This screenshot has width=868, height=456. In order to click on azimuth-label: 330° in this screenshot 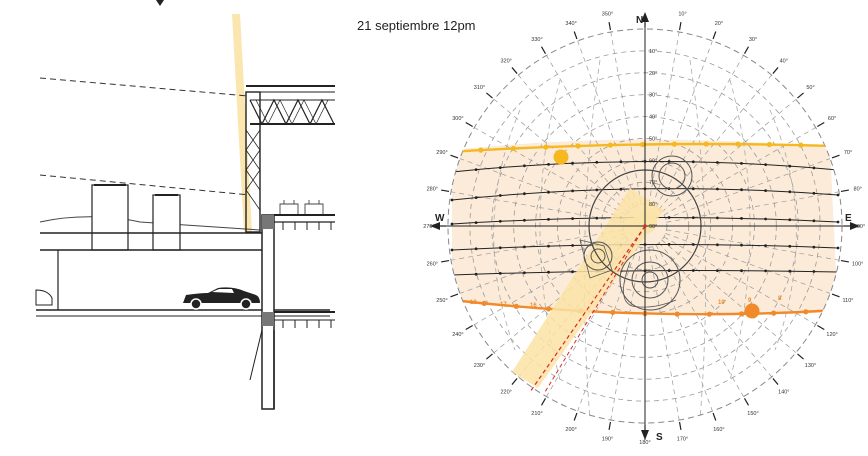, I will do `click(536, 40)`.